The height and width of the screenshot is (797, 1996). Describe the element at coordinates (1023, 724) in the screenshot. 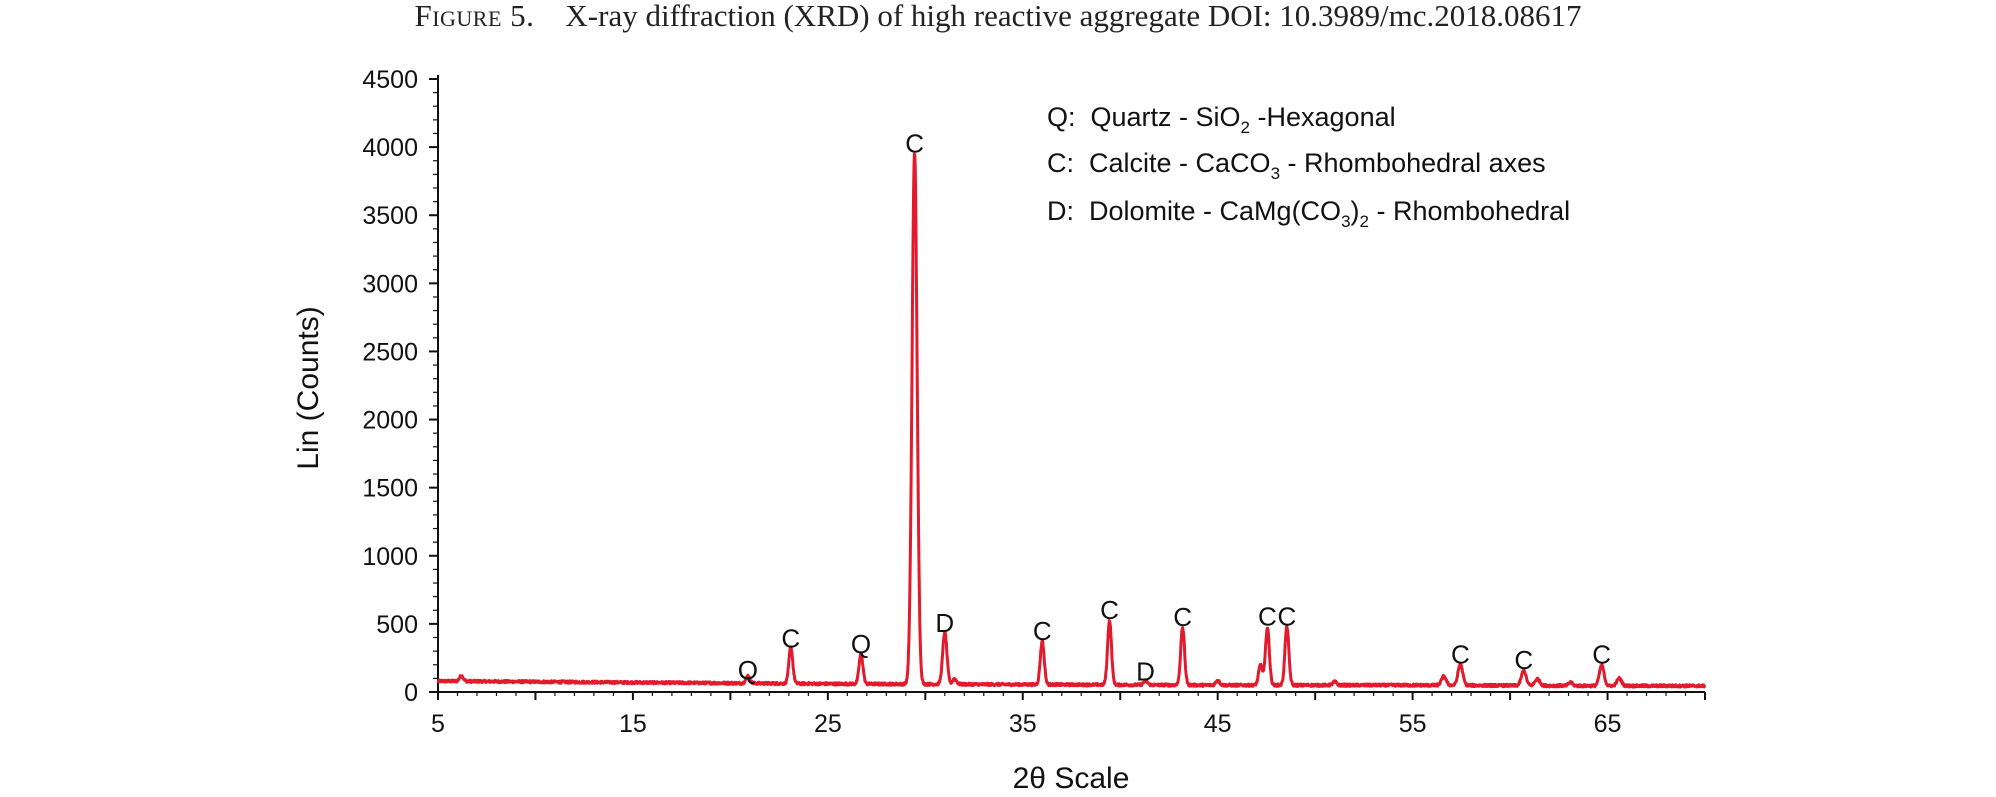

I see `x-tick-label: 35` at that location.